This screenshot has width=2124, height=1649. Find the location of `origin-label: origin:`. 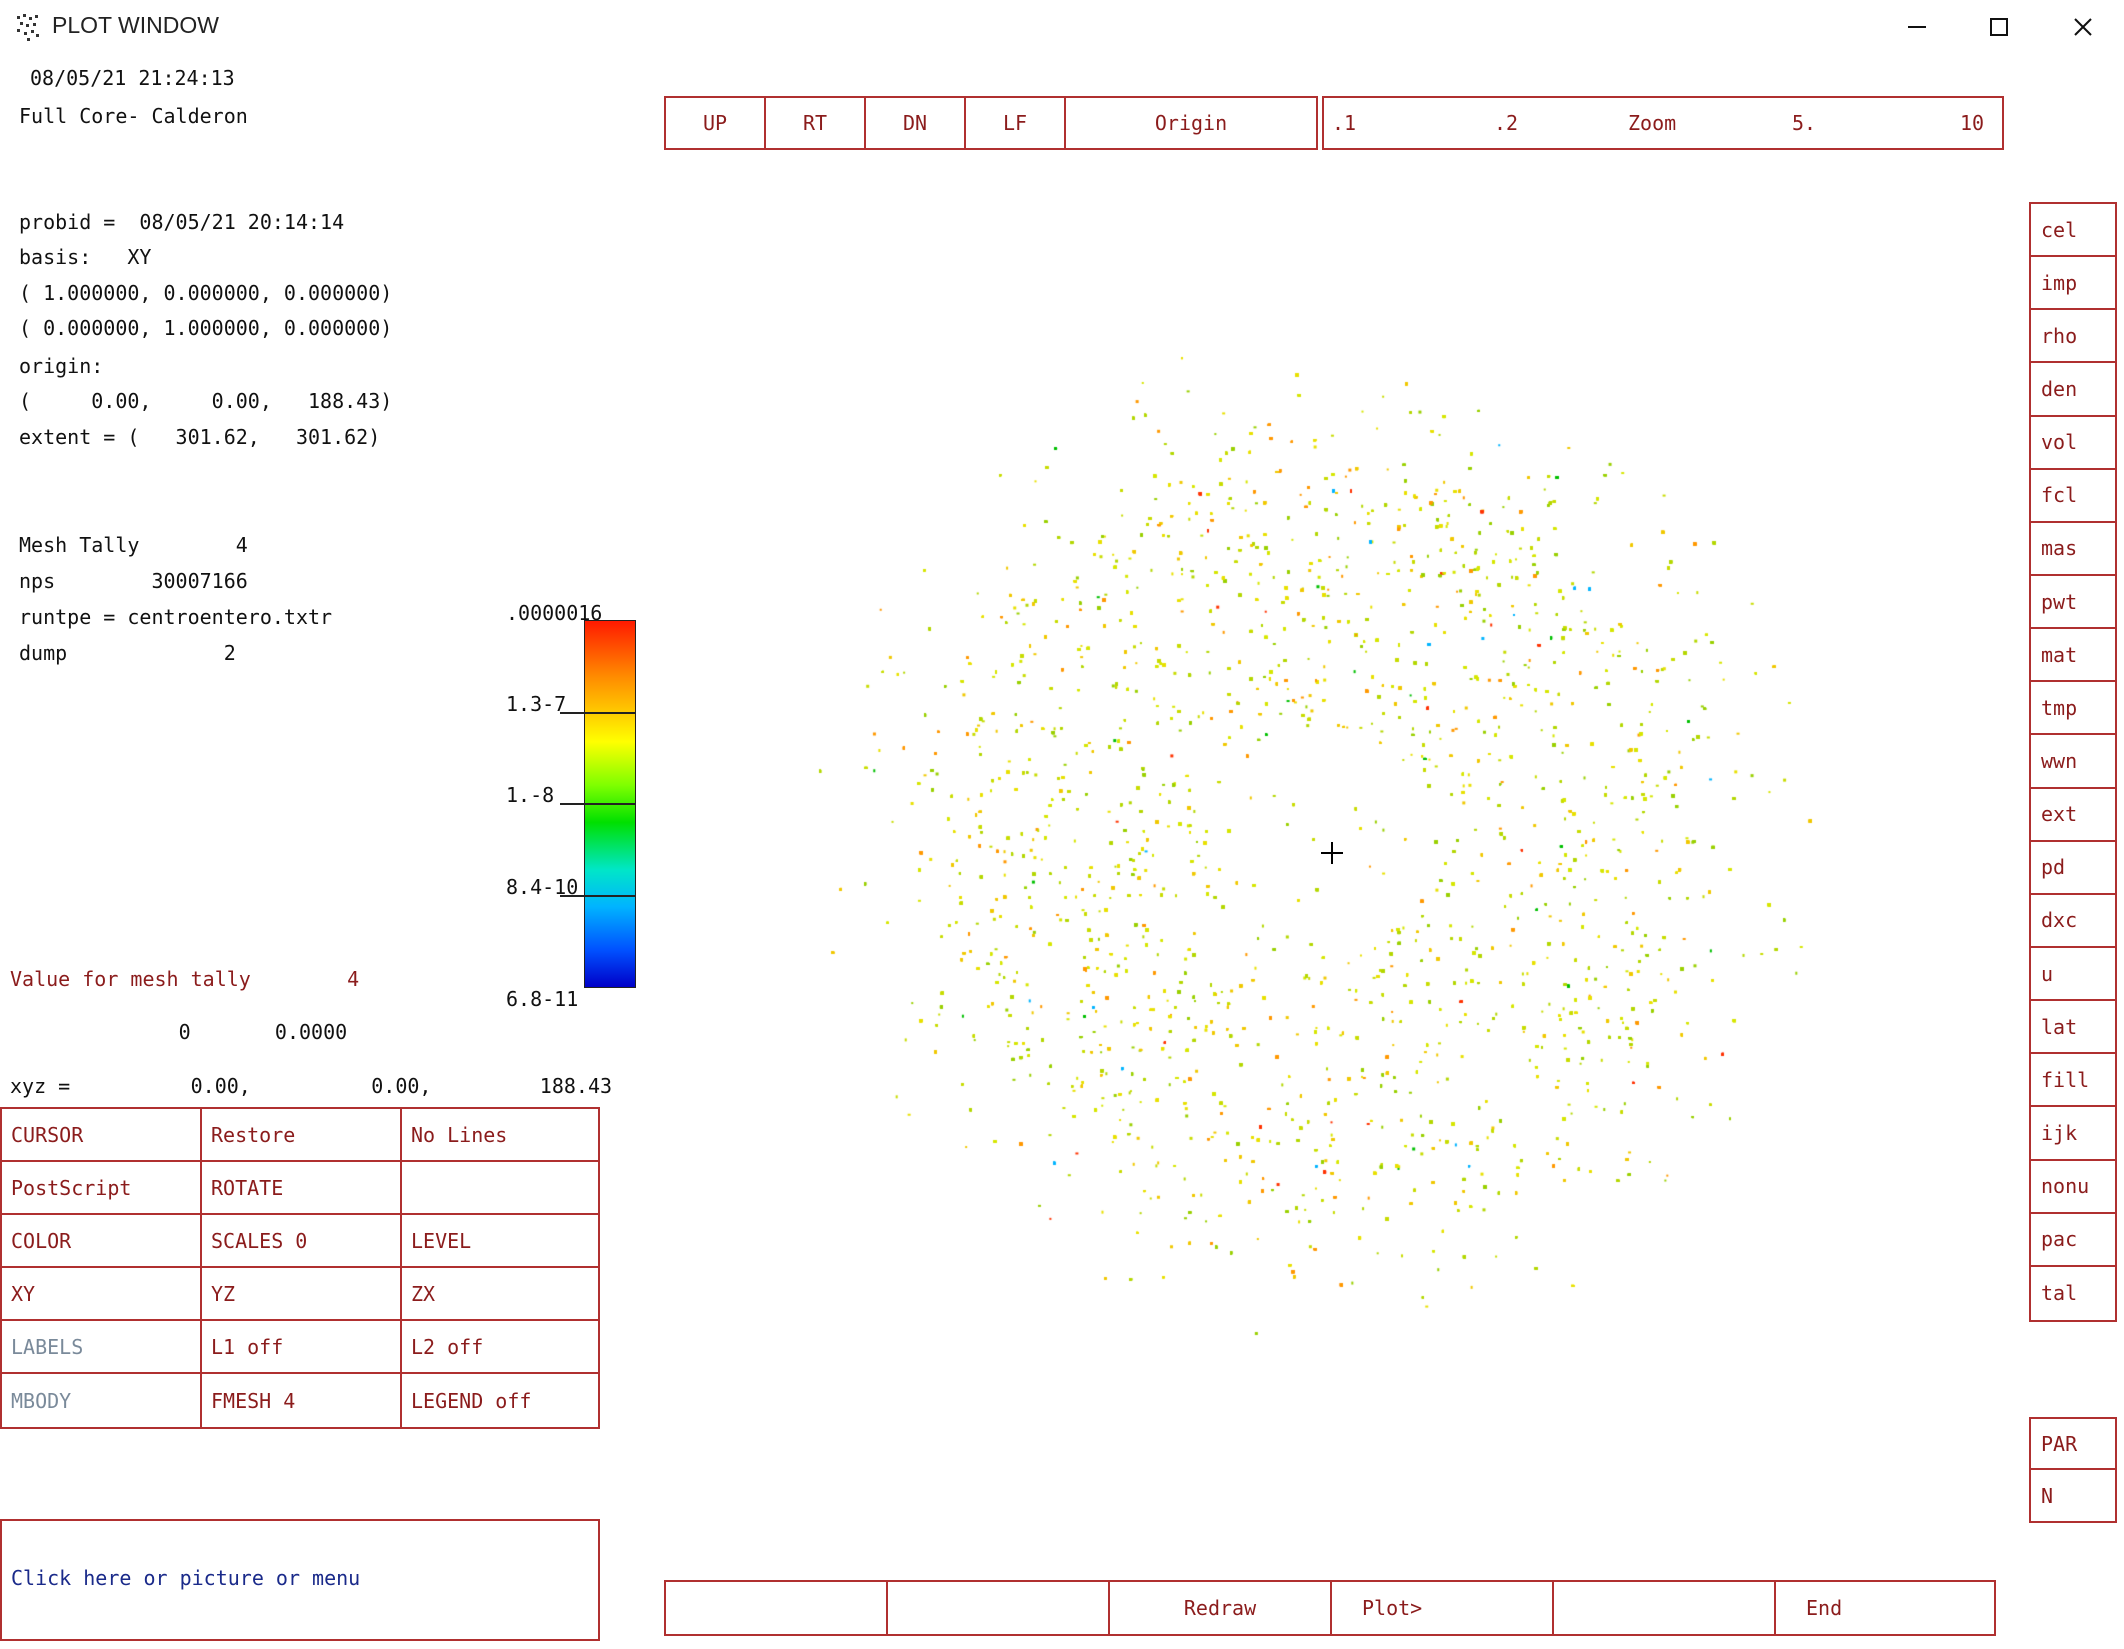

origin-label: origin: is located at coordinates (61, 366).